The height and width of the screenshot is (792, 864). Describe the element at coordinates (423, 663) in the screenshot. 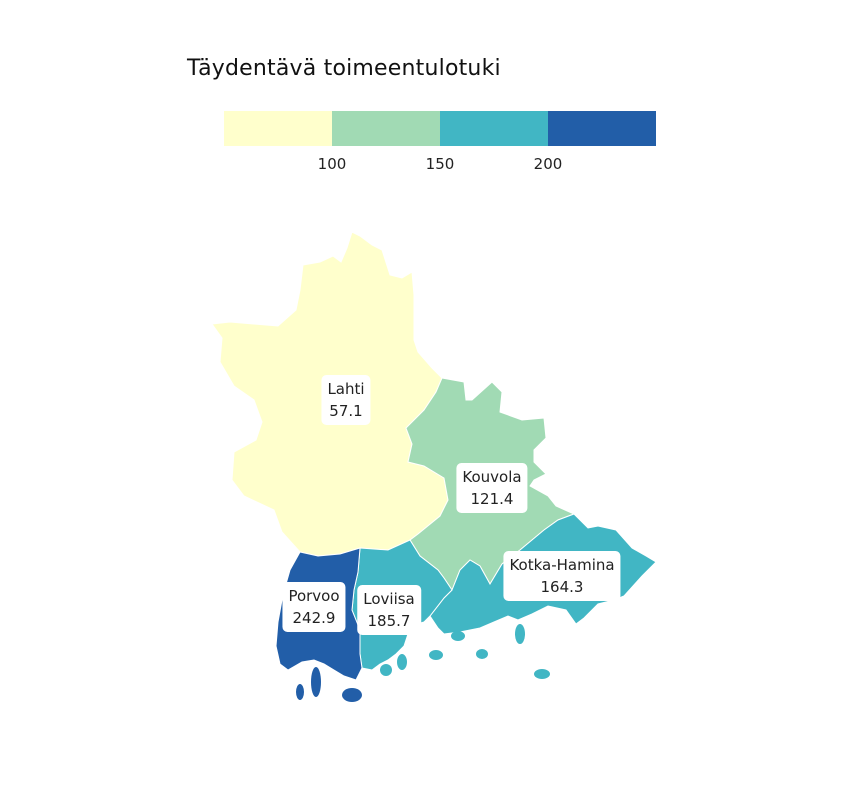

I see `archipelago-islands` at that location.